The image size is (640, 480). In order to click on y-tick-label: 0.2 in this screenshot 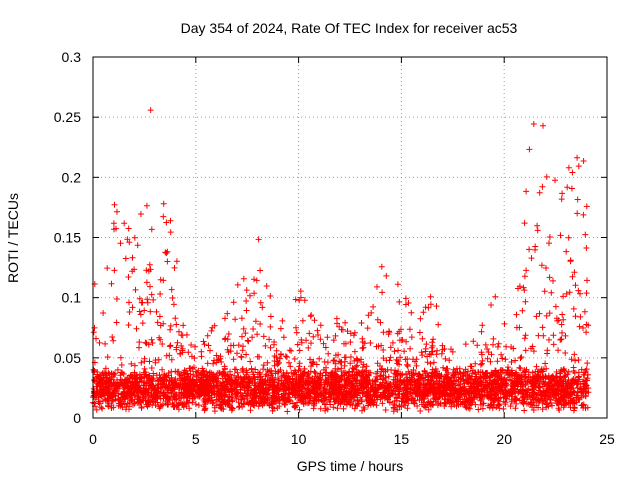, I will do `click(72, 177)`.